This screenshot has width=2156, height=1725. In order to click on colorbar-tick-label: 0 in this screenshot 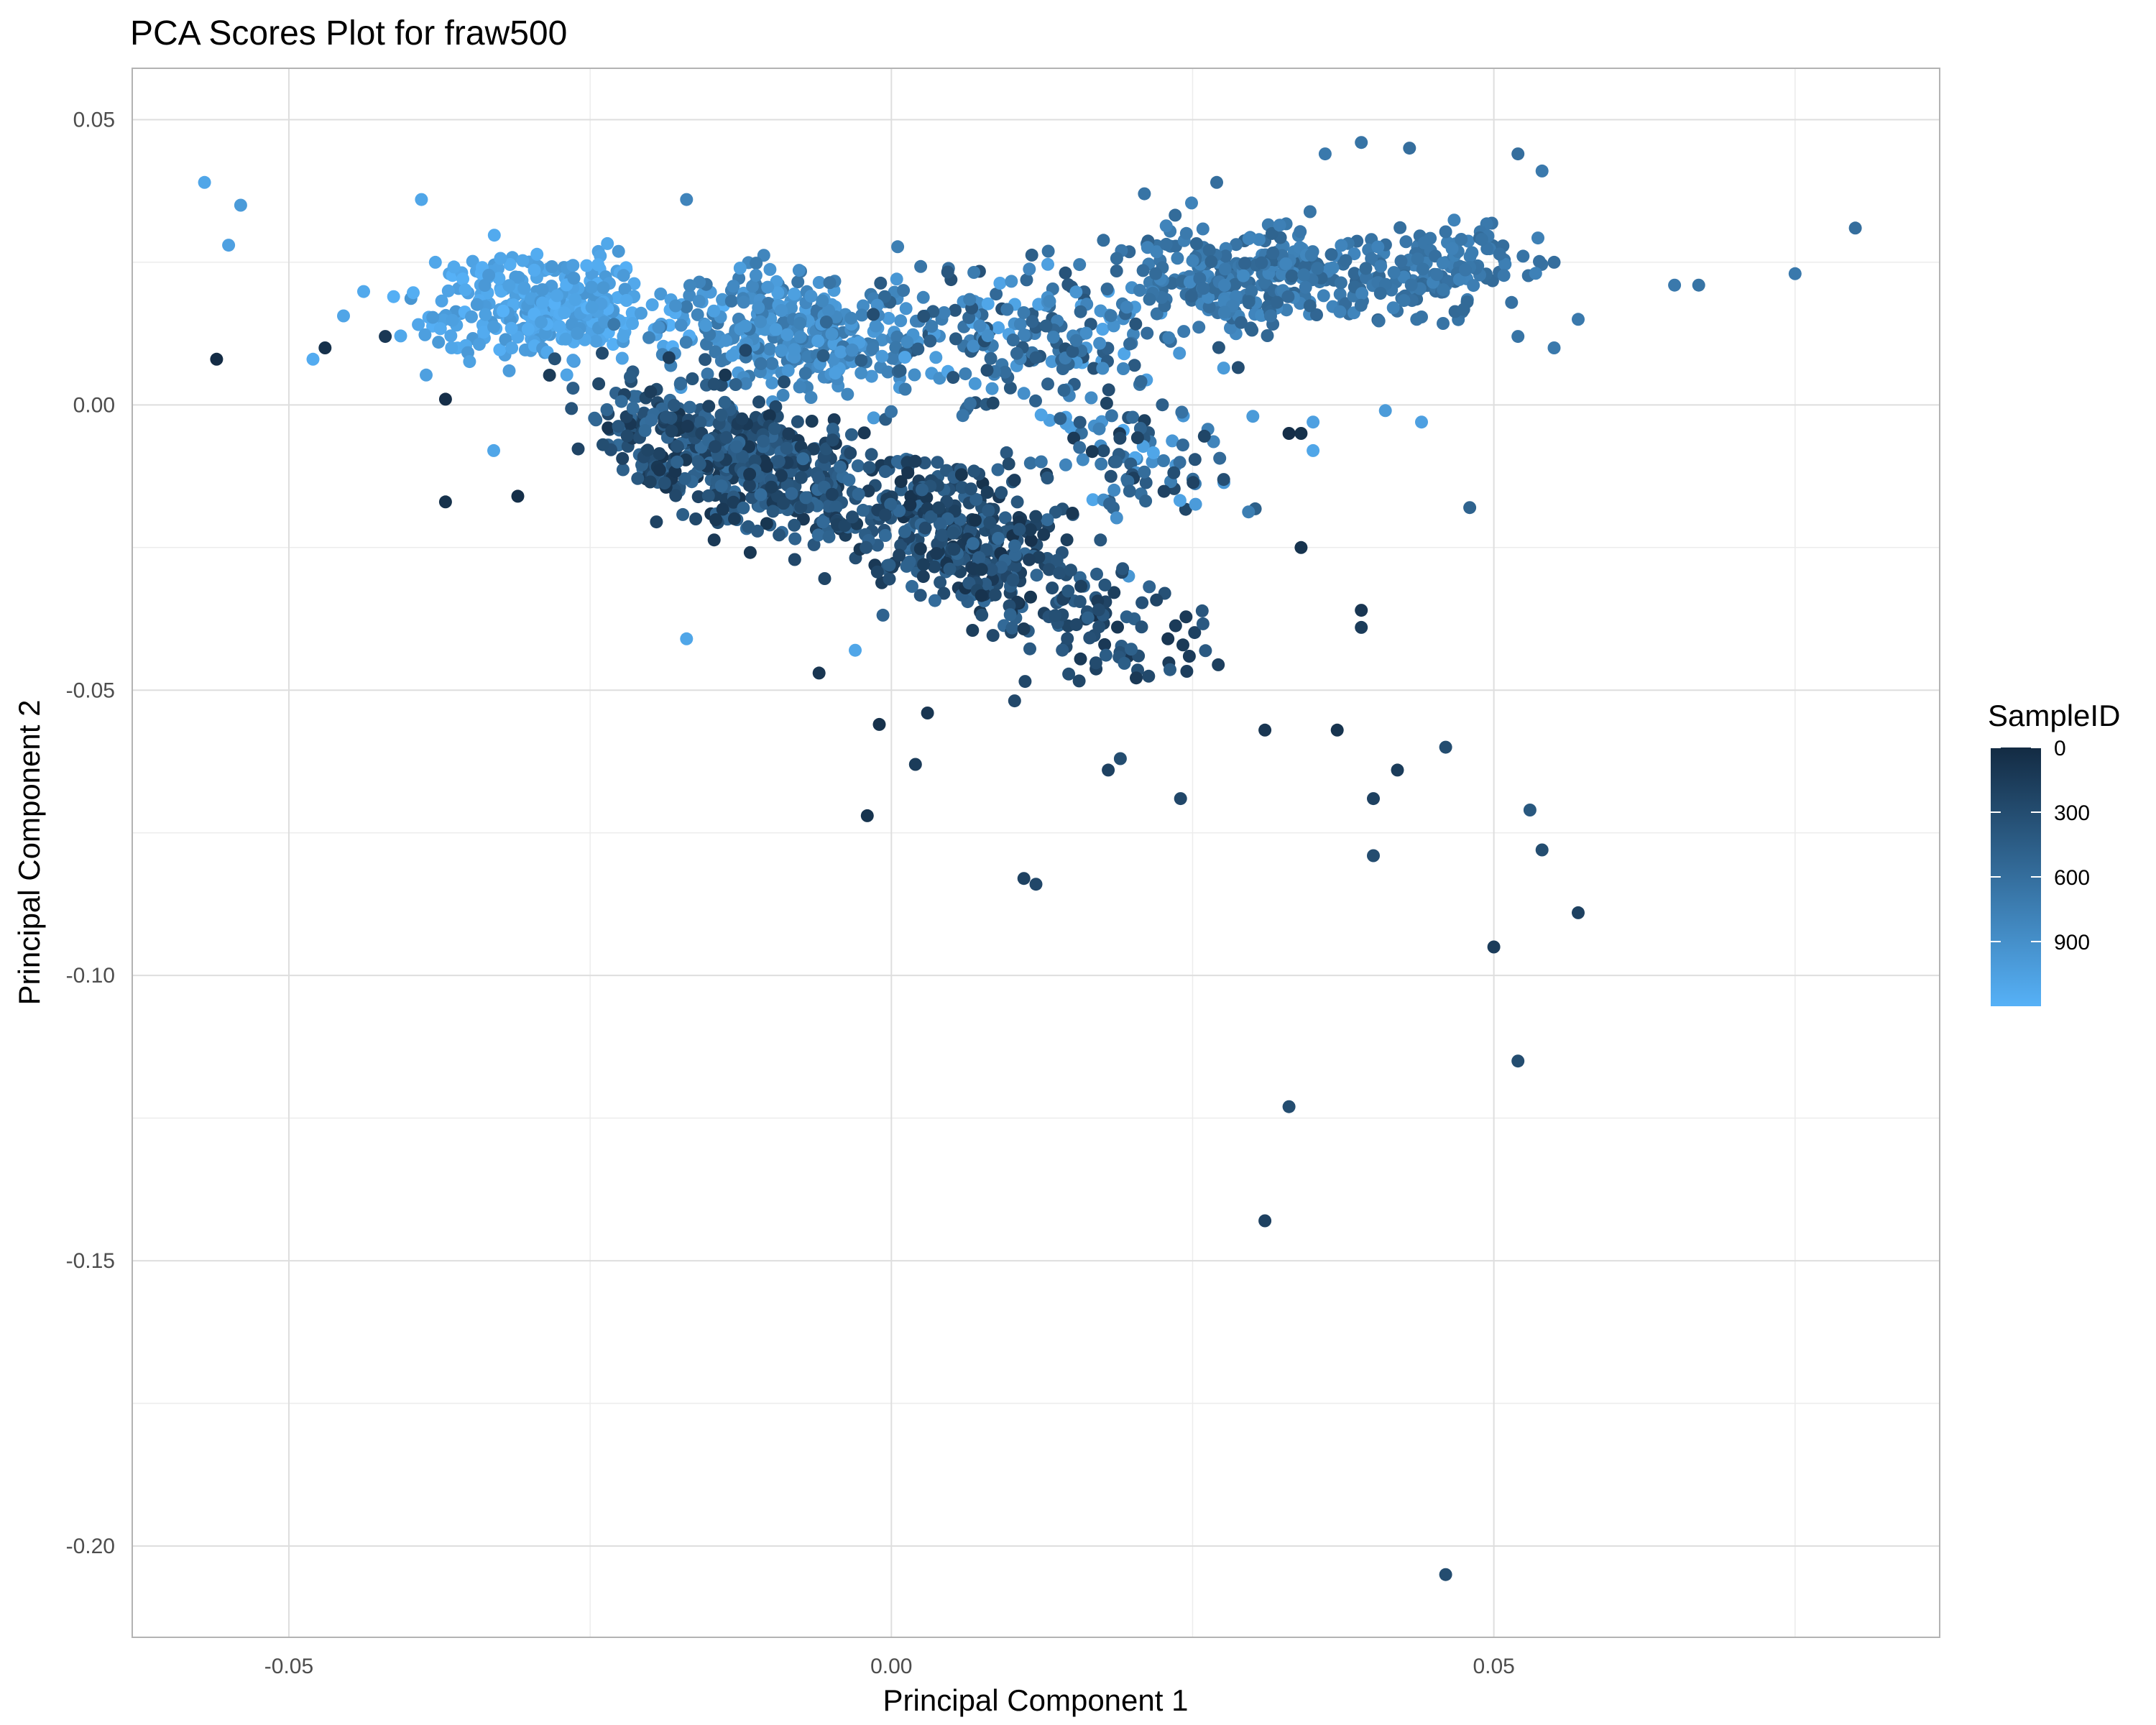, I will do `click(2060, 748)`.